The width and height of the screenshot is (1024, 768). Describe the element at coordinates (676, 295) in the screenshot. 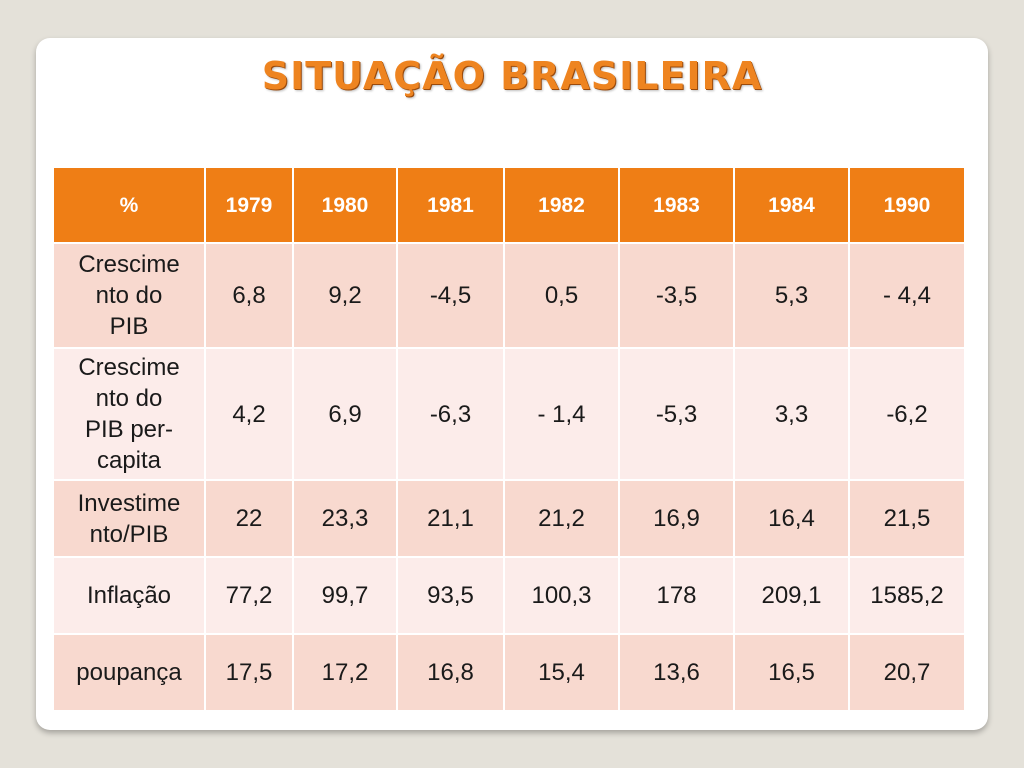

I see `table-cell: -3,5` at that location.